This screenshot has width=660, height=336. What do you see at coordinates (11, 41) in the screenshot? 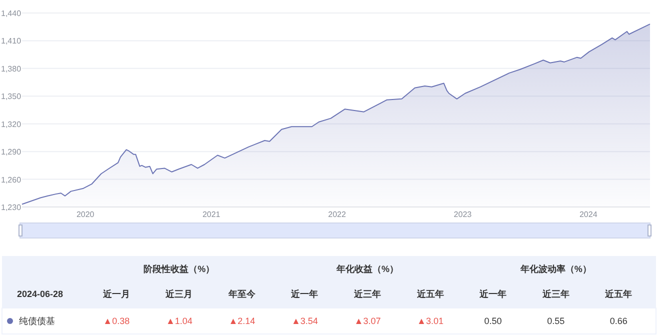
I see `y-tick-label: 1,410` at bounding box center [11, 41].